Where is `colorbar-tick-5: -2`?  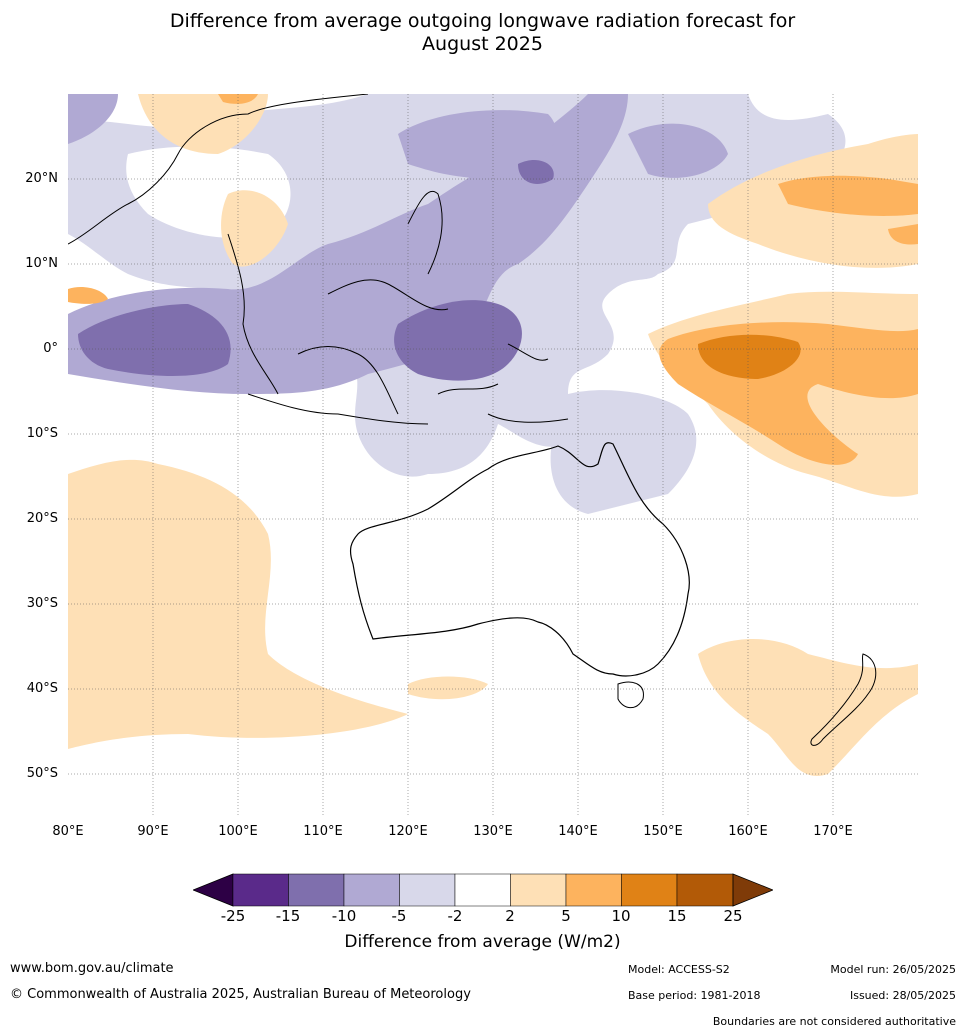 colorbar-tick-5: -2 is located at coordinates (455, 916).